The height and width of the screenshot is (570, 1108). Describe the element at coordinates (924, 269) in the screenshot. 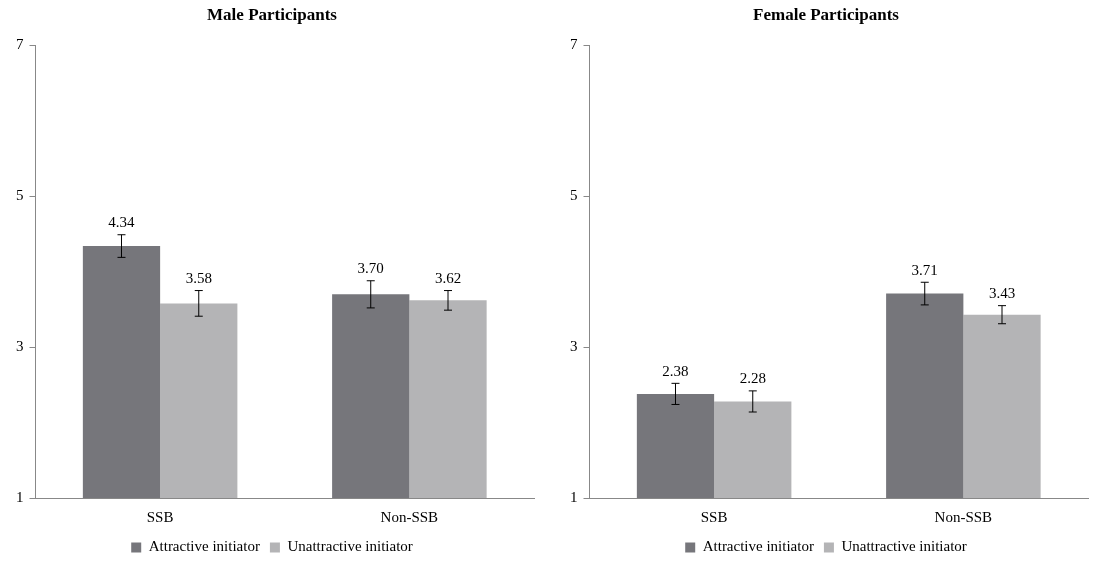

I see `data-label: 3.71` at that location.